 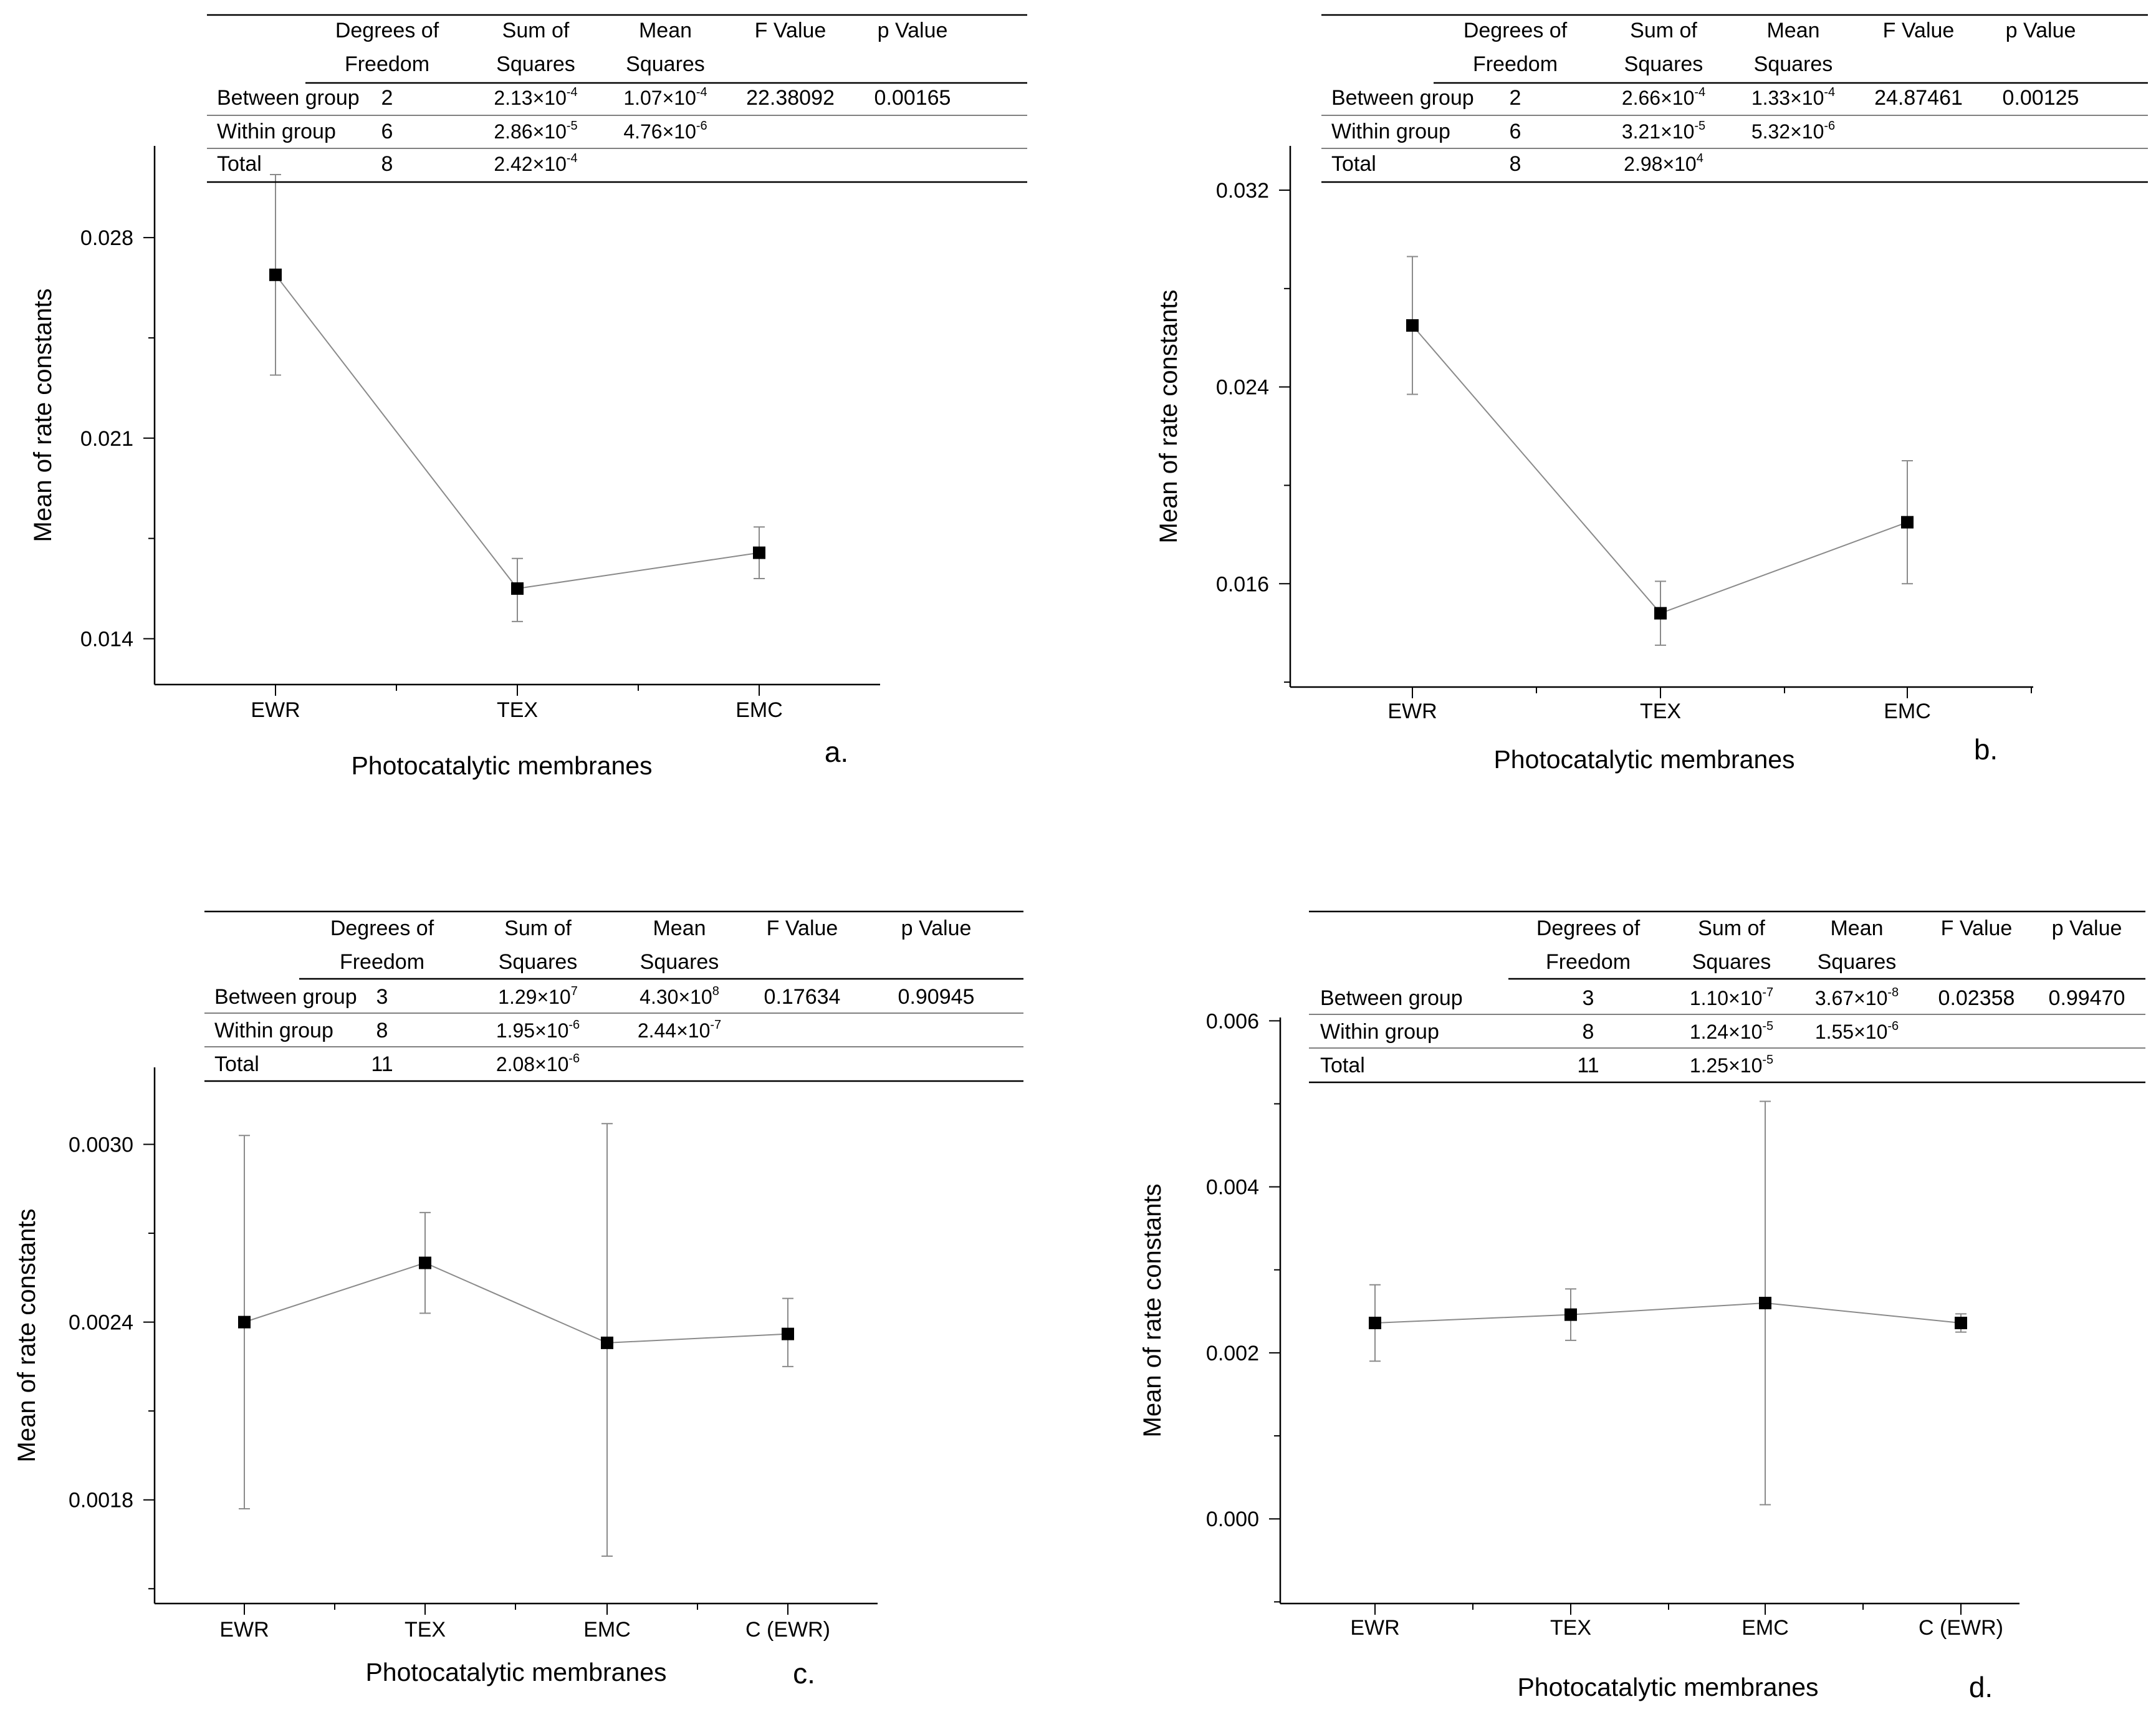 What do you see at coordinates (101, 1145) in the screenshot?
I see `y-tick-label: 0.0030` at bounding box center [101, 1145].